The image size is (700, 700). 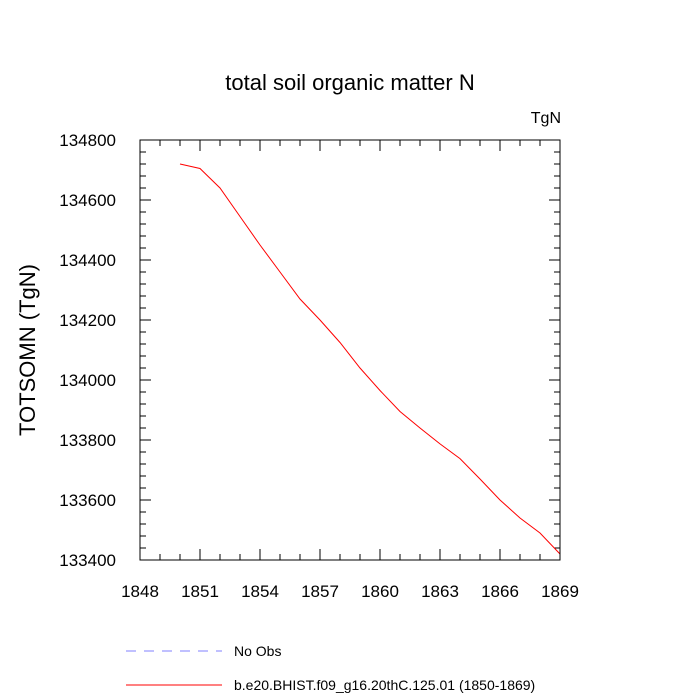 I want to click on x-tick-label: 1866, so click(x=500, y=591).